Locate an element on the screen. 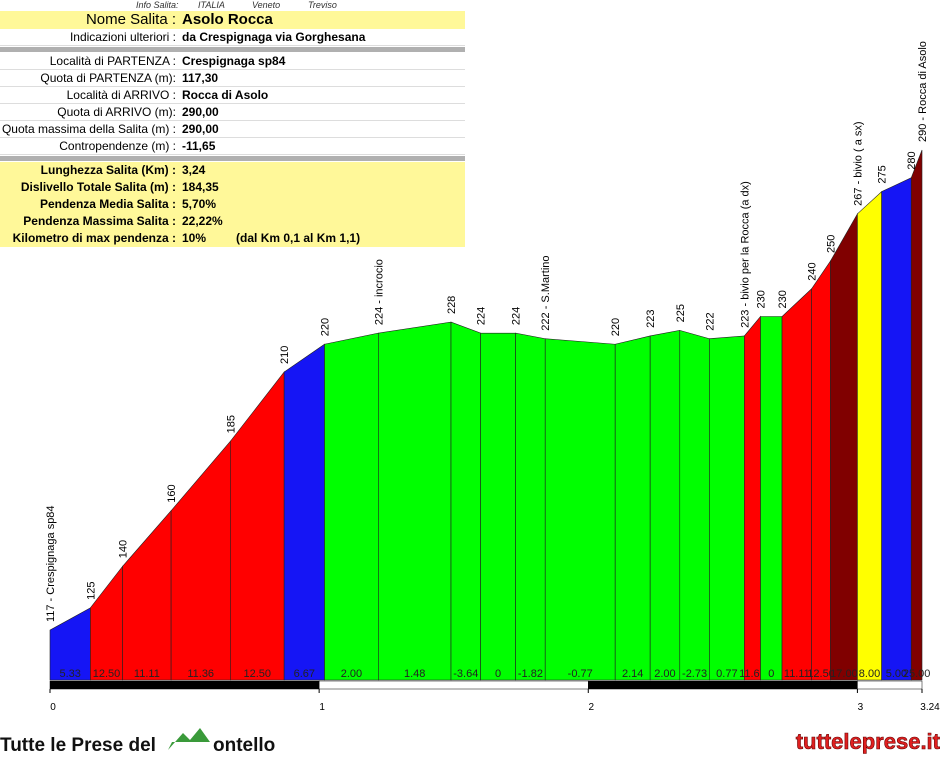  info-label: Contropendenze (m) : is located at coordinates (117, 146).